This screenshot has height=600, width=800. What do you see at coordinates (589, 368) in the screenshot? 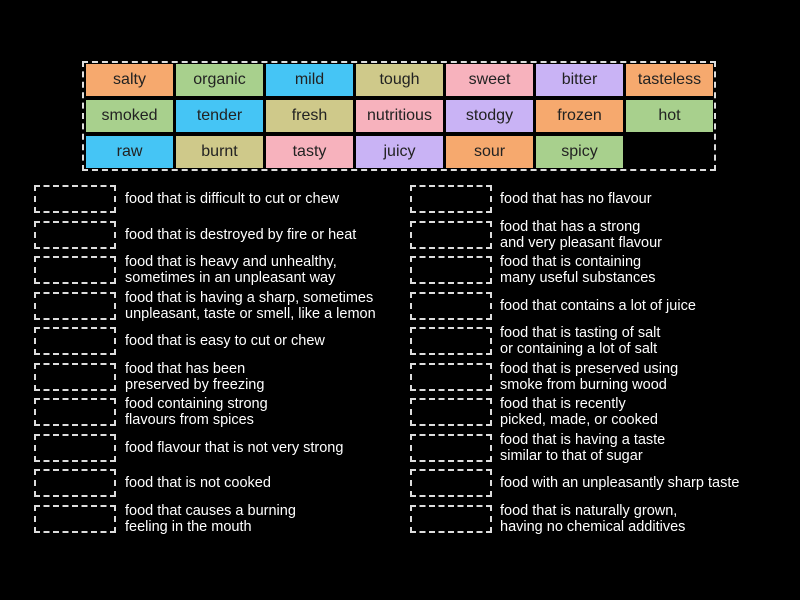
I see `definition-line: food that is preserved using` at bounding box center [589, 368].